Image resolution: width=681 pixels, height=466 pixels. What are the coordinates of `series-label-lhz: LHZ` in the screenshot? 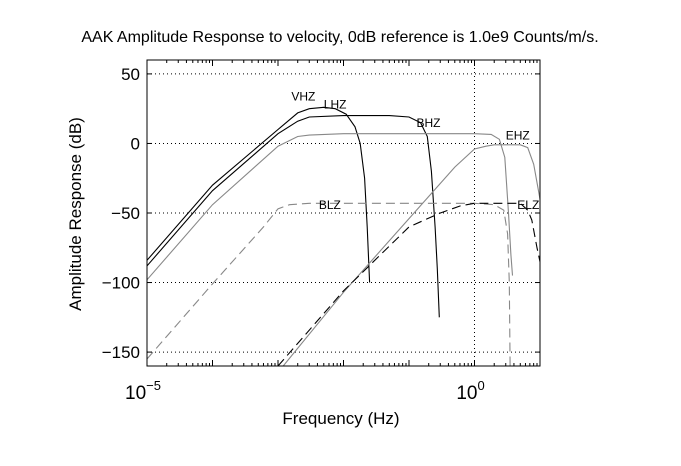 It's located at (335, 105).